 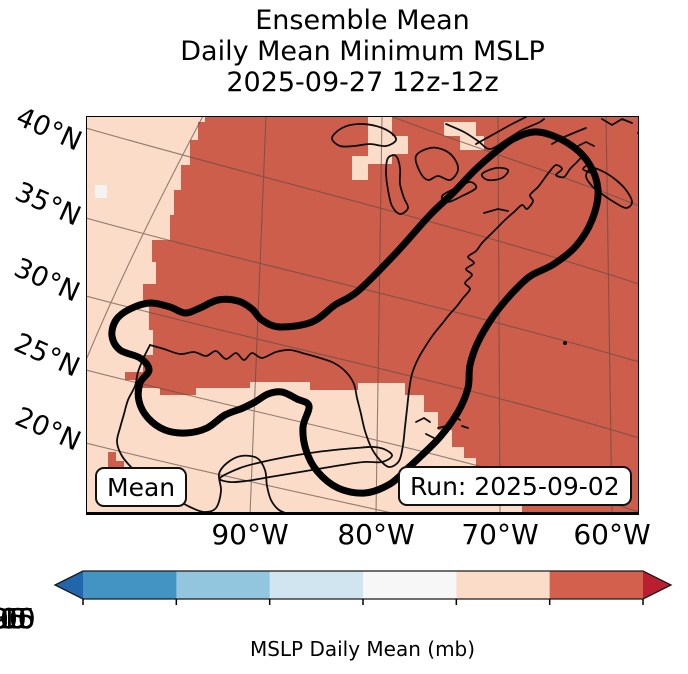 What do you see at coordinates (360, 168) in the screenshot?
I see `fill-band-1005-1010-patch-b` at bounding box center [360, 168].